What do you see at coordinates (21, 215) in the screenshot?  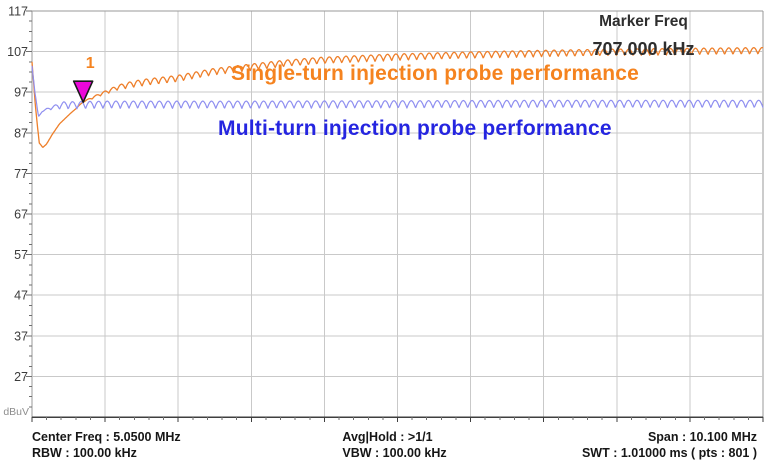 I see `y-axis-tick-label: 67` at bounding box center [21, 215].